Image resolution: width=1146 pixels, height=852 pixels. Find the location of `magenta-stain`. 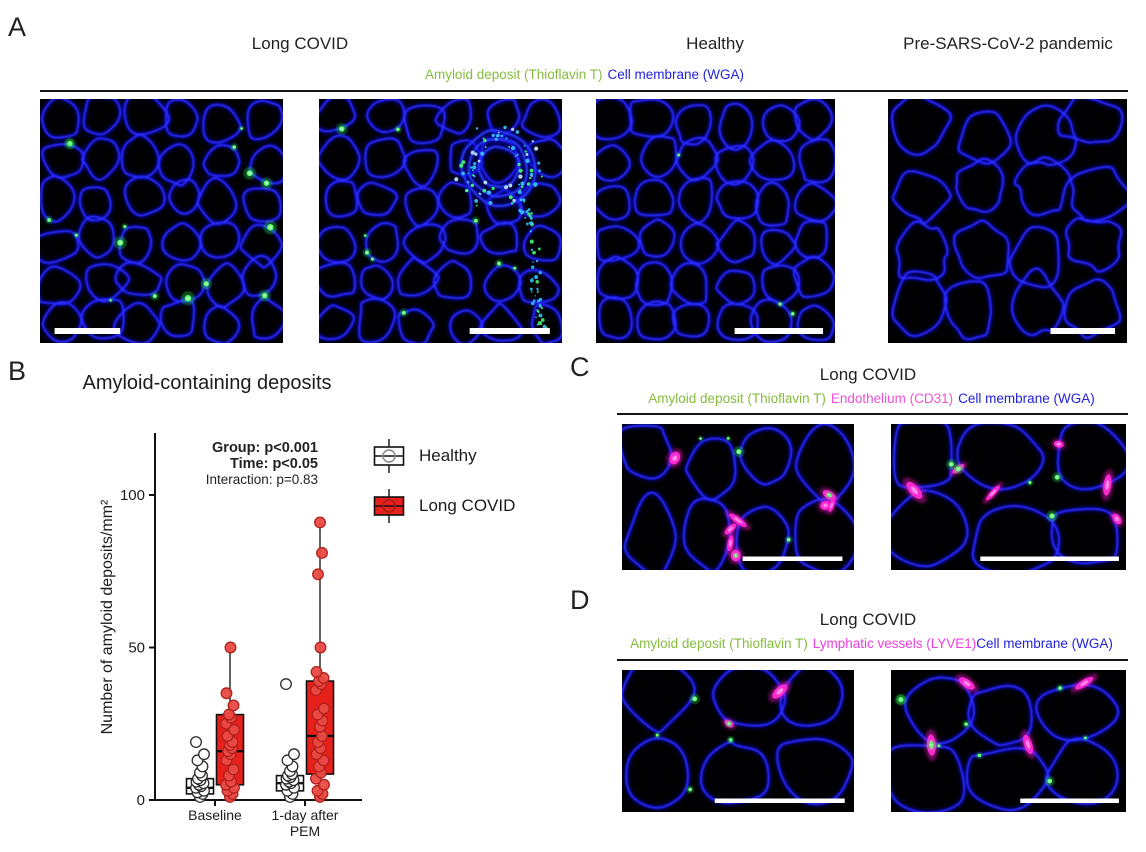

magenta-stain is located at coordinates (1013, 482).